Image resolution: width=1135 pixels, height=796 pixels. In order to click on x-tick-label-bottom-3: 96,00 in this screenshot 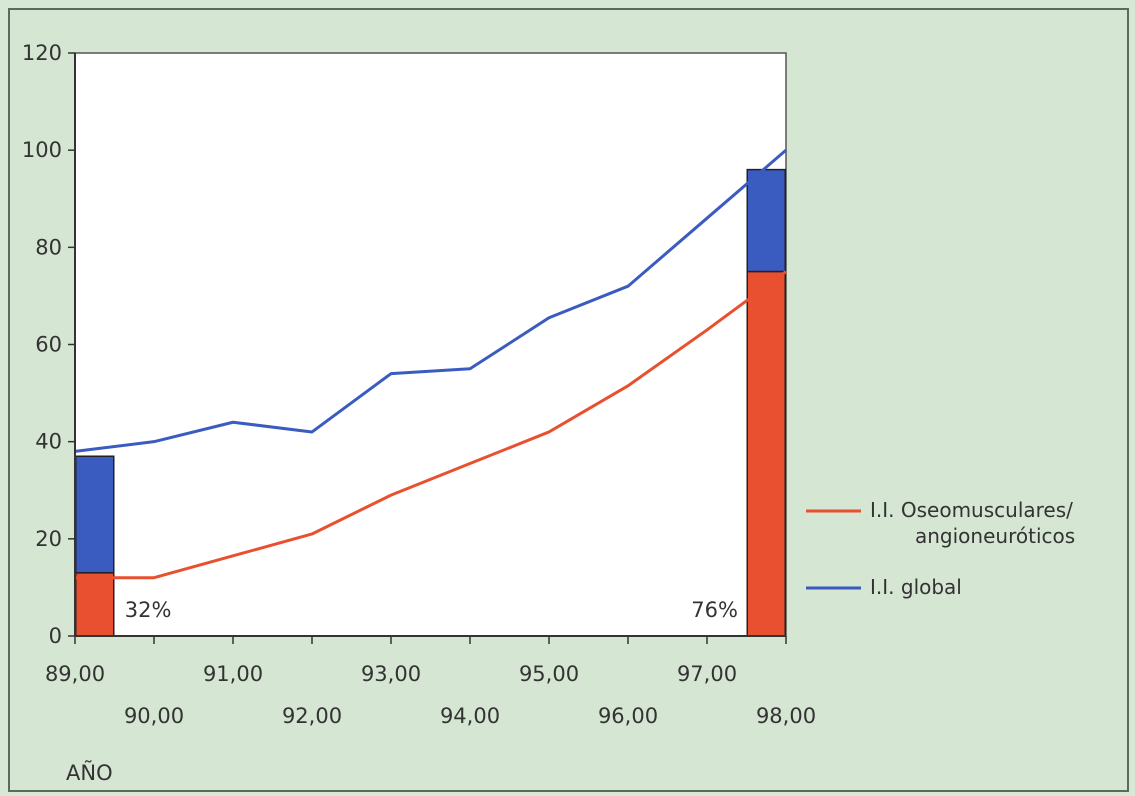, I will do `click(628, 716)`.